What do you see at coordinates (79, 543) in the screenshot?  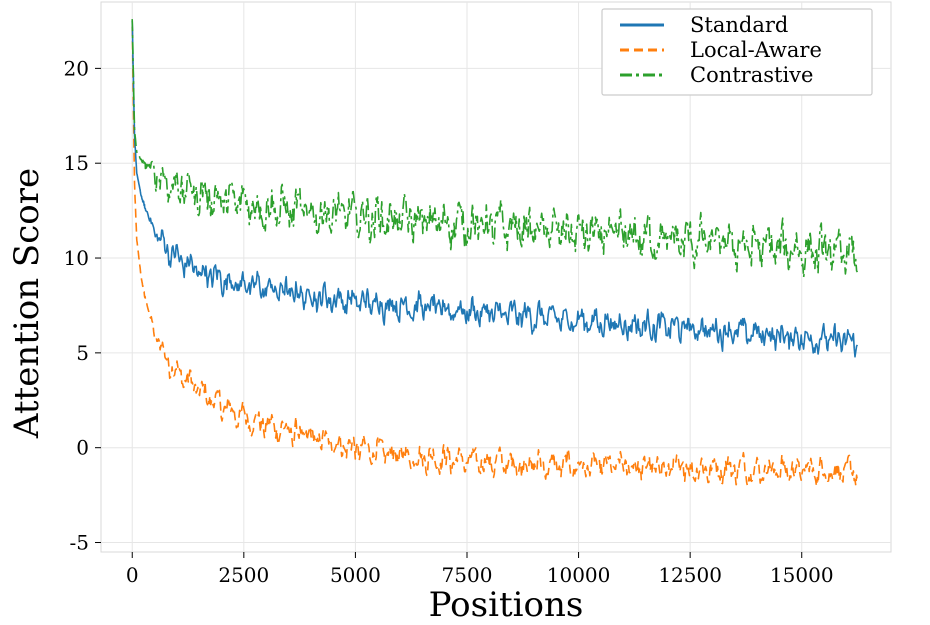 I see `y-tick-label: -5` at bounding box center [79, 543].